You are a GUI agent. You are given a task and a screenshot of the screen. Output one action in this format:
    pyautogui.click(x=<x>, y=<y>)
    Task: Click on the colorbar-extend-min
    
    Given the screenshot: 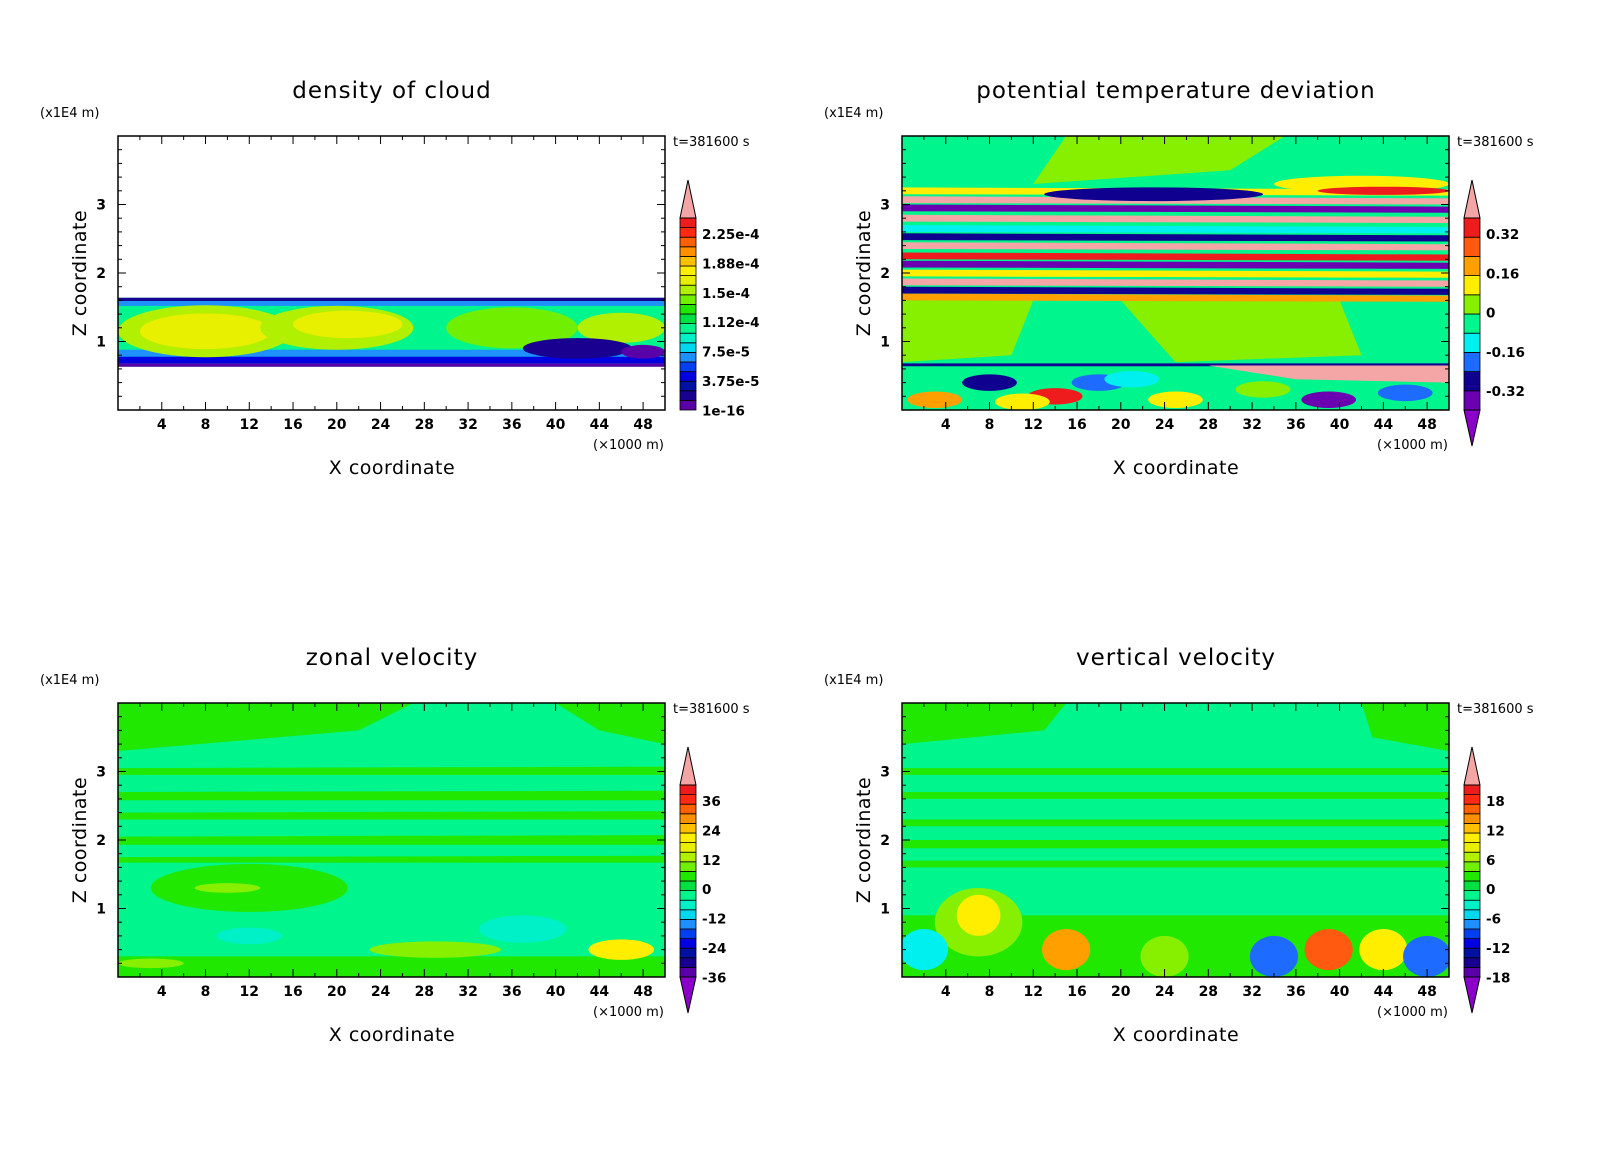 What is the action you would take?
    pyautogui.click(x=1472, y=995)
    